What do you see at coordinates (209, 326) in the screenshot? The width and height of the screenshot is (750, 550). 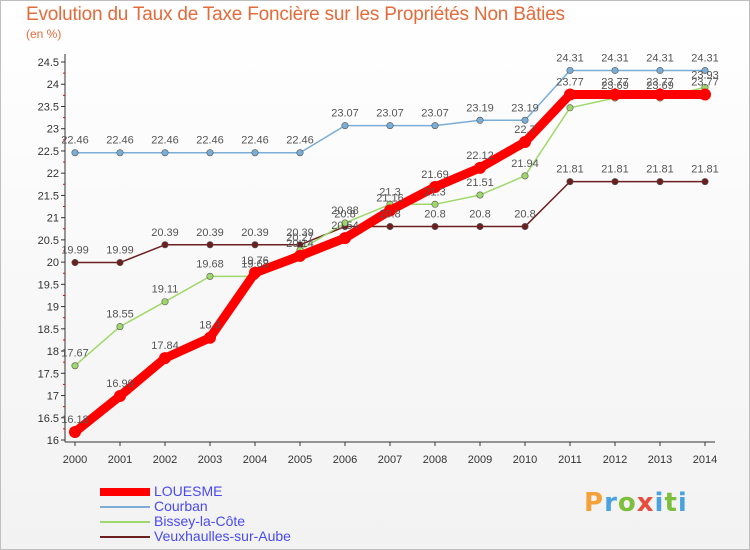 I see `data-label-louesme: 18.3` at bounding box center [209, 326].